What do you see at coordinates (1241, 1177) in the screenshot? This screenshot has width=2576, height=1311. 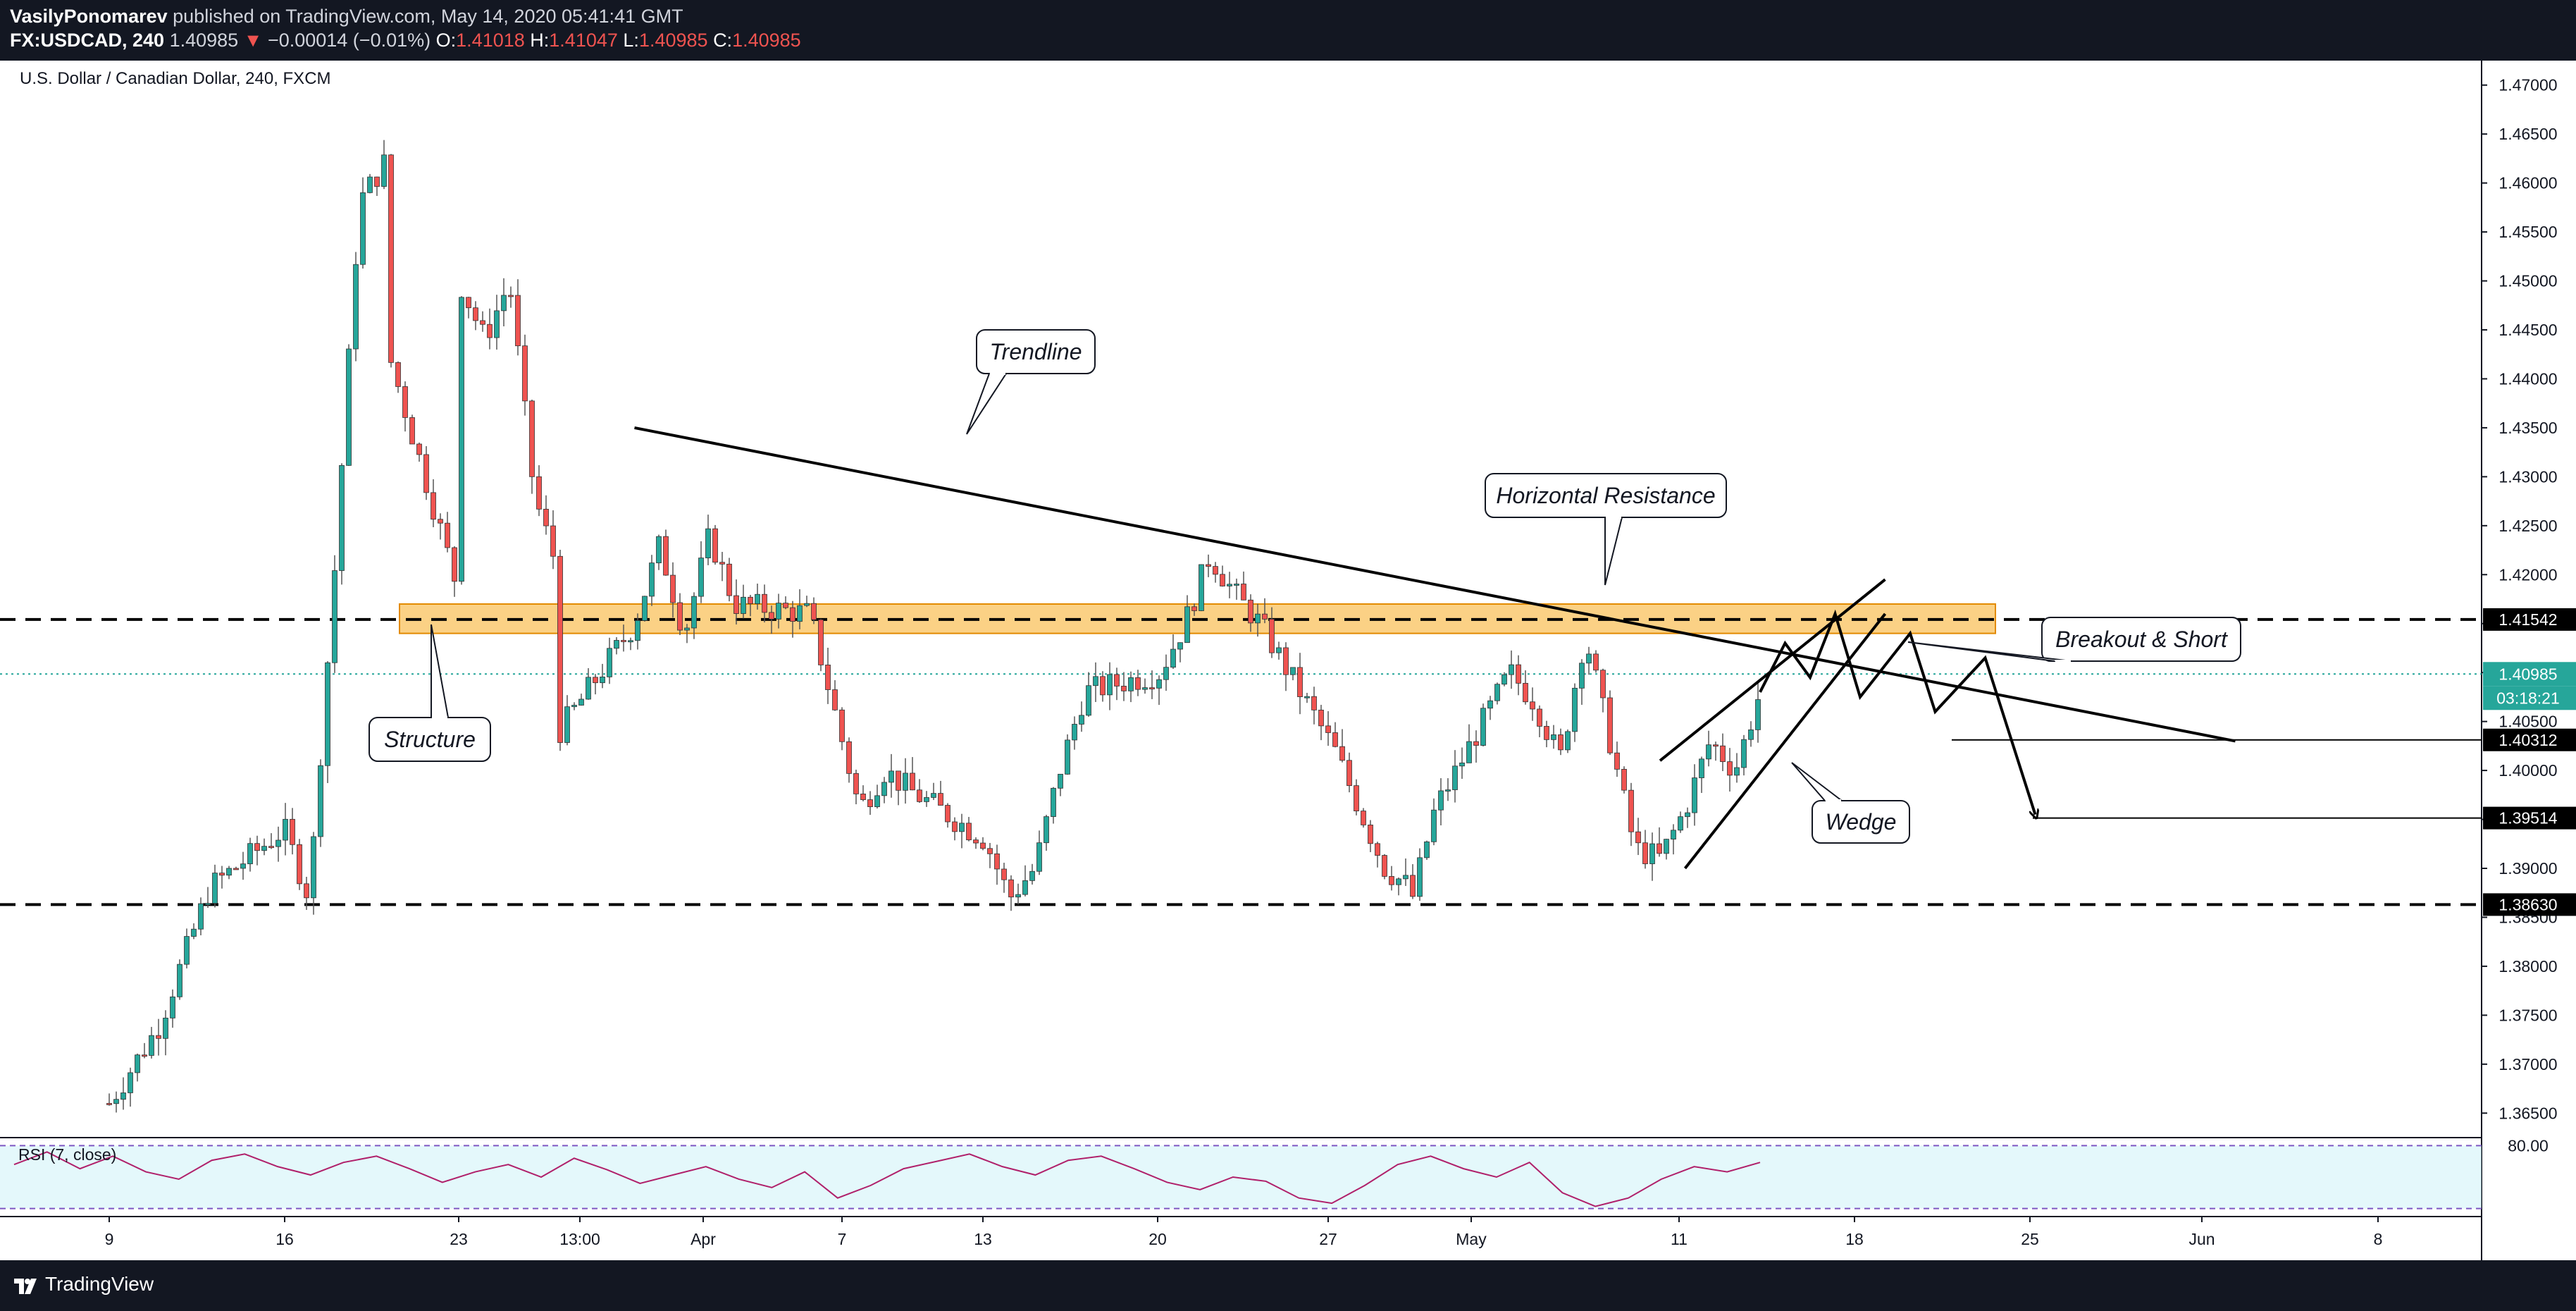 I see `rsi-band` at bounding box center [1241, 1177].